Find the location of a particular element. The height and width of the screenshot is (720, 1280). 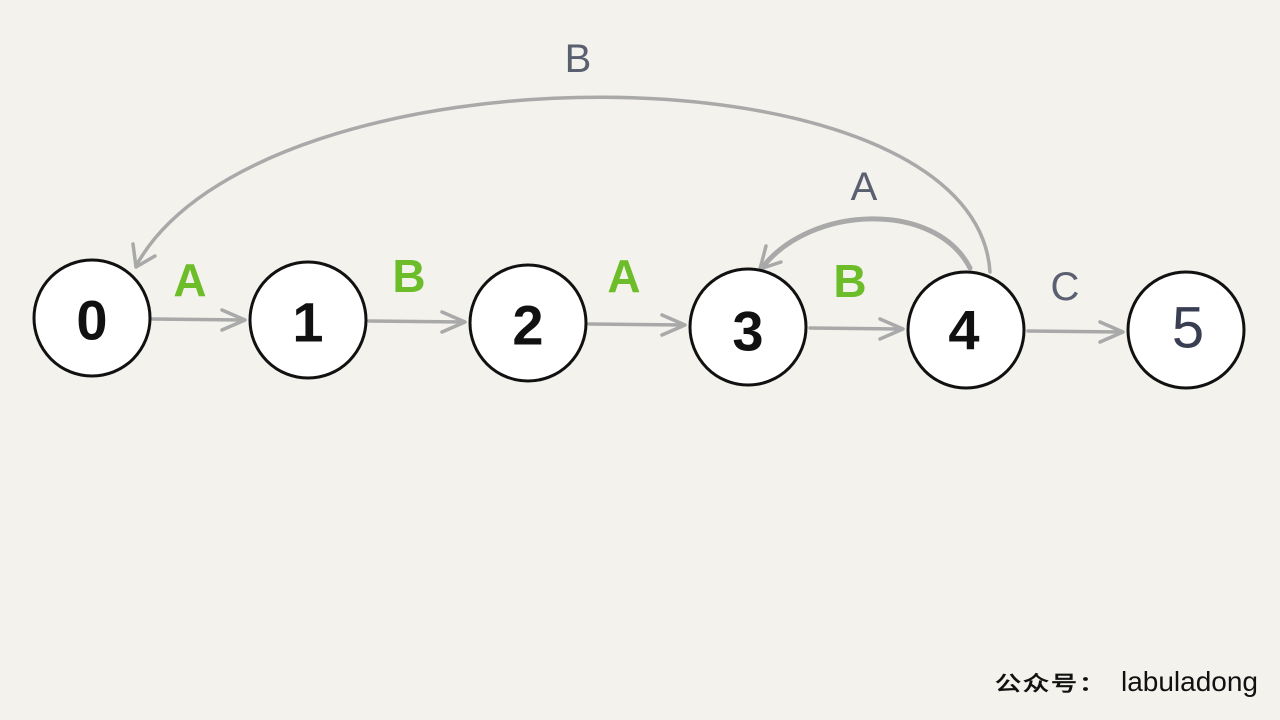

back-edge-4-to-0-arrowhead is located at coordinates (144, 255).